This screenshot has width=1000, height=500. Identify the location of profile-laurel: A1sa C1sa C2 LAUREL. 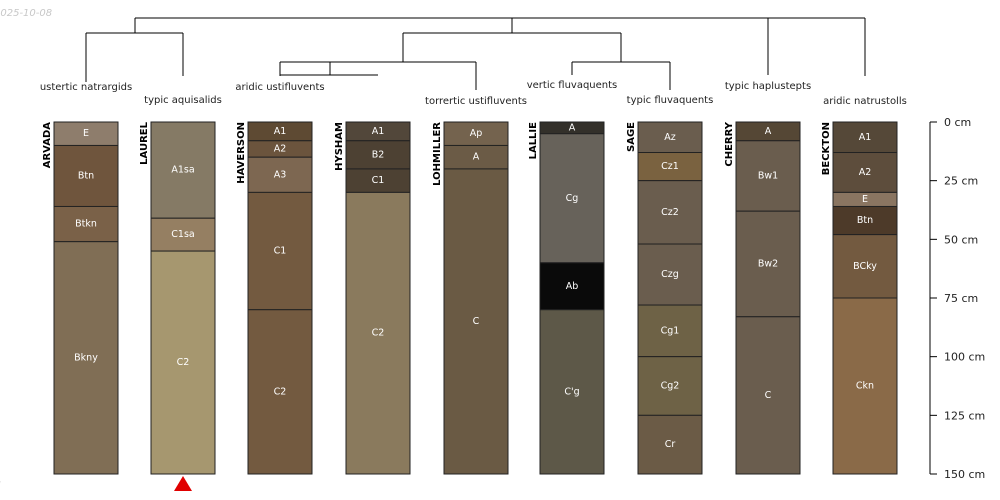
(177, 306).